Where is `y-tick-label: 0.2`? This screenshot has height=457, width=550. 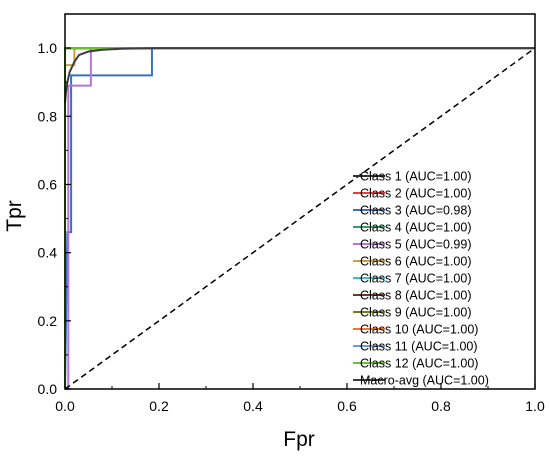 y-tick-label: 0.2 is located at coordinates (48, 321).